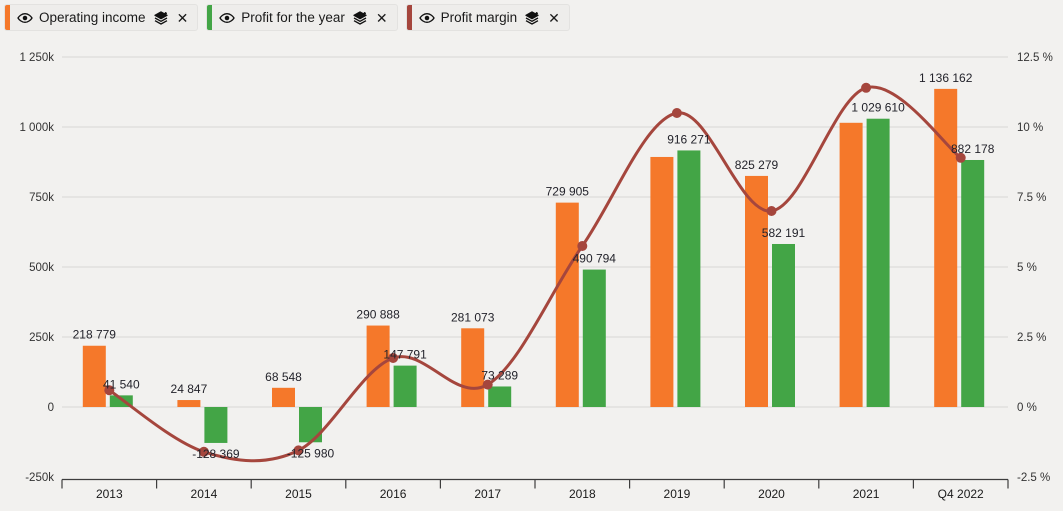  What do you see at coordinates (878, 108) in the screenshot?
I see `bar-value-label: 1 029 610` at bounding box center [878, 108].